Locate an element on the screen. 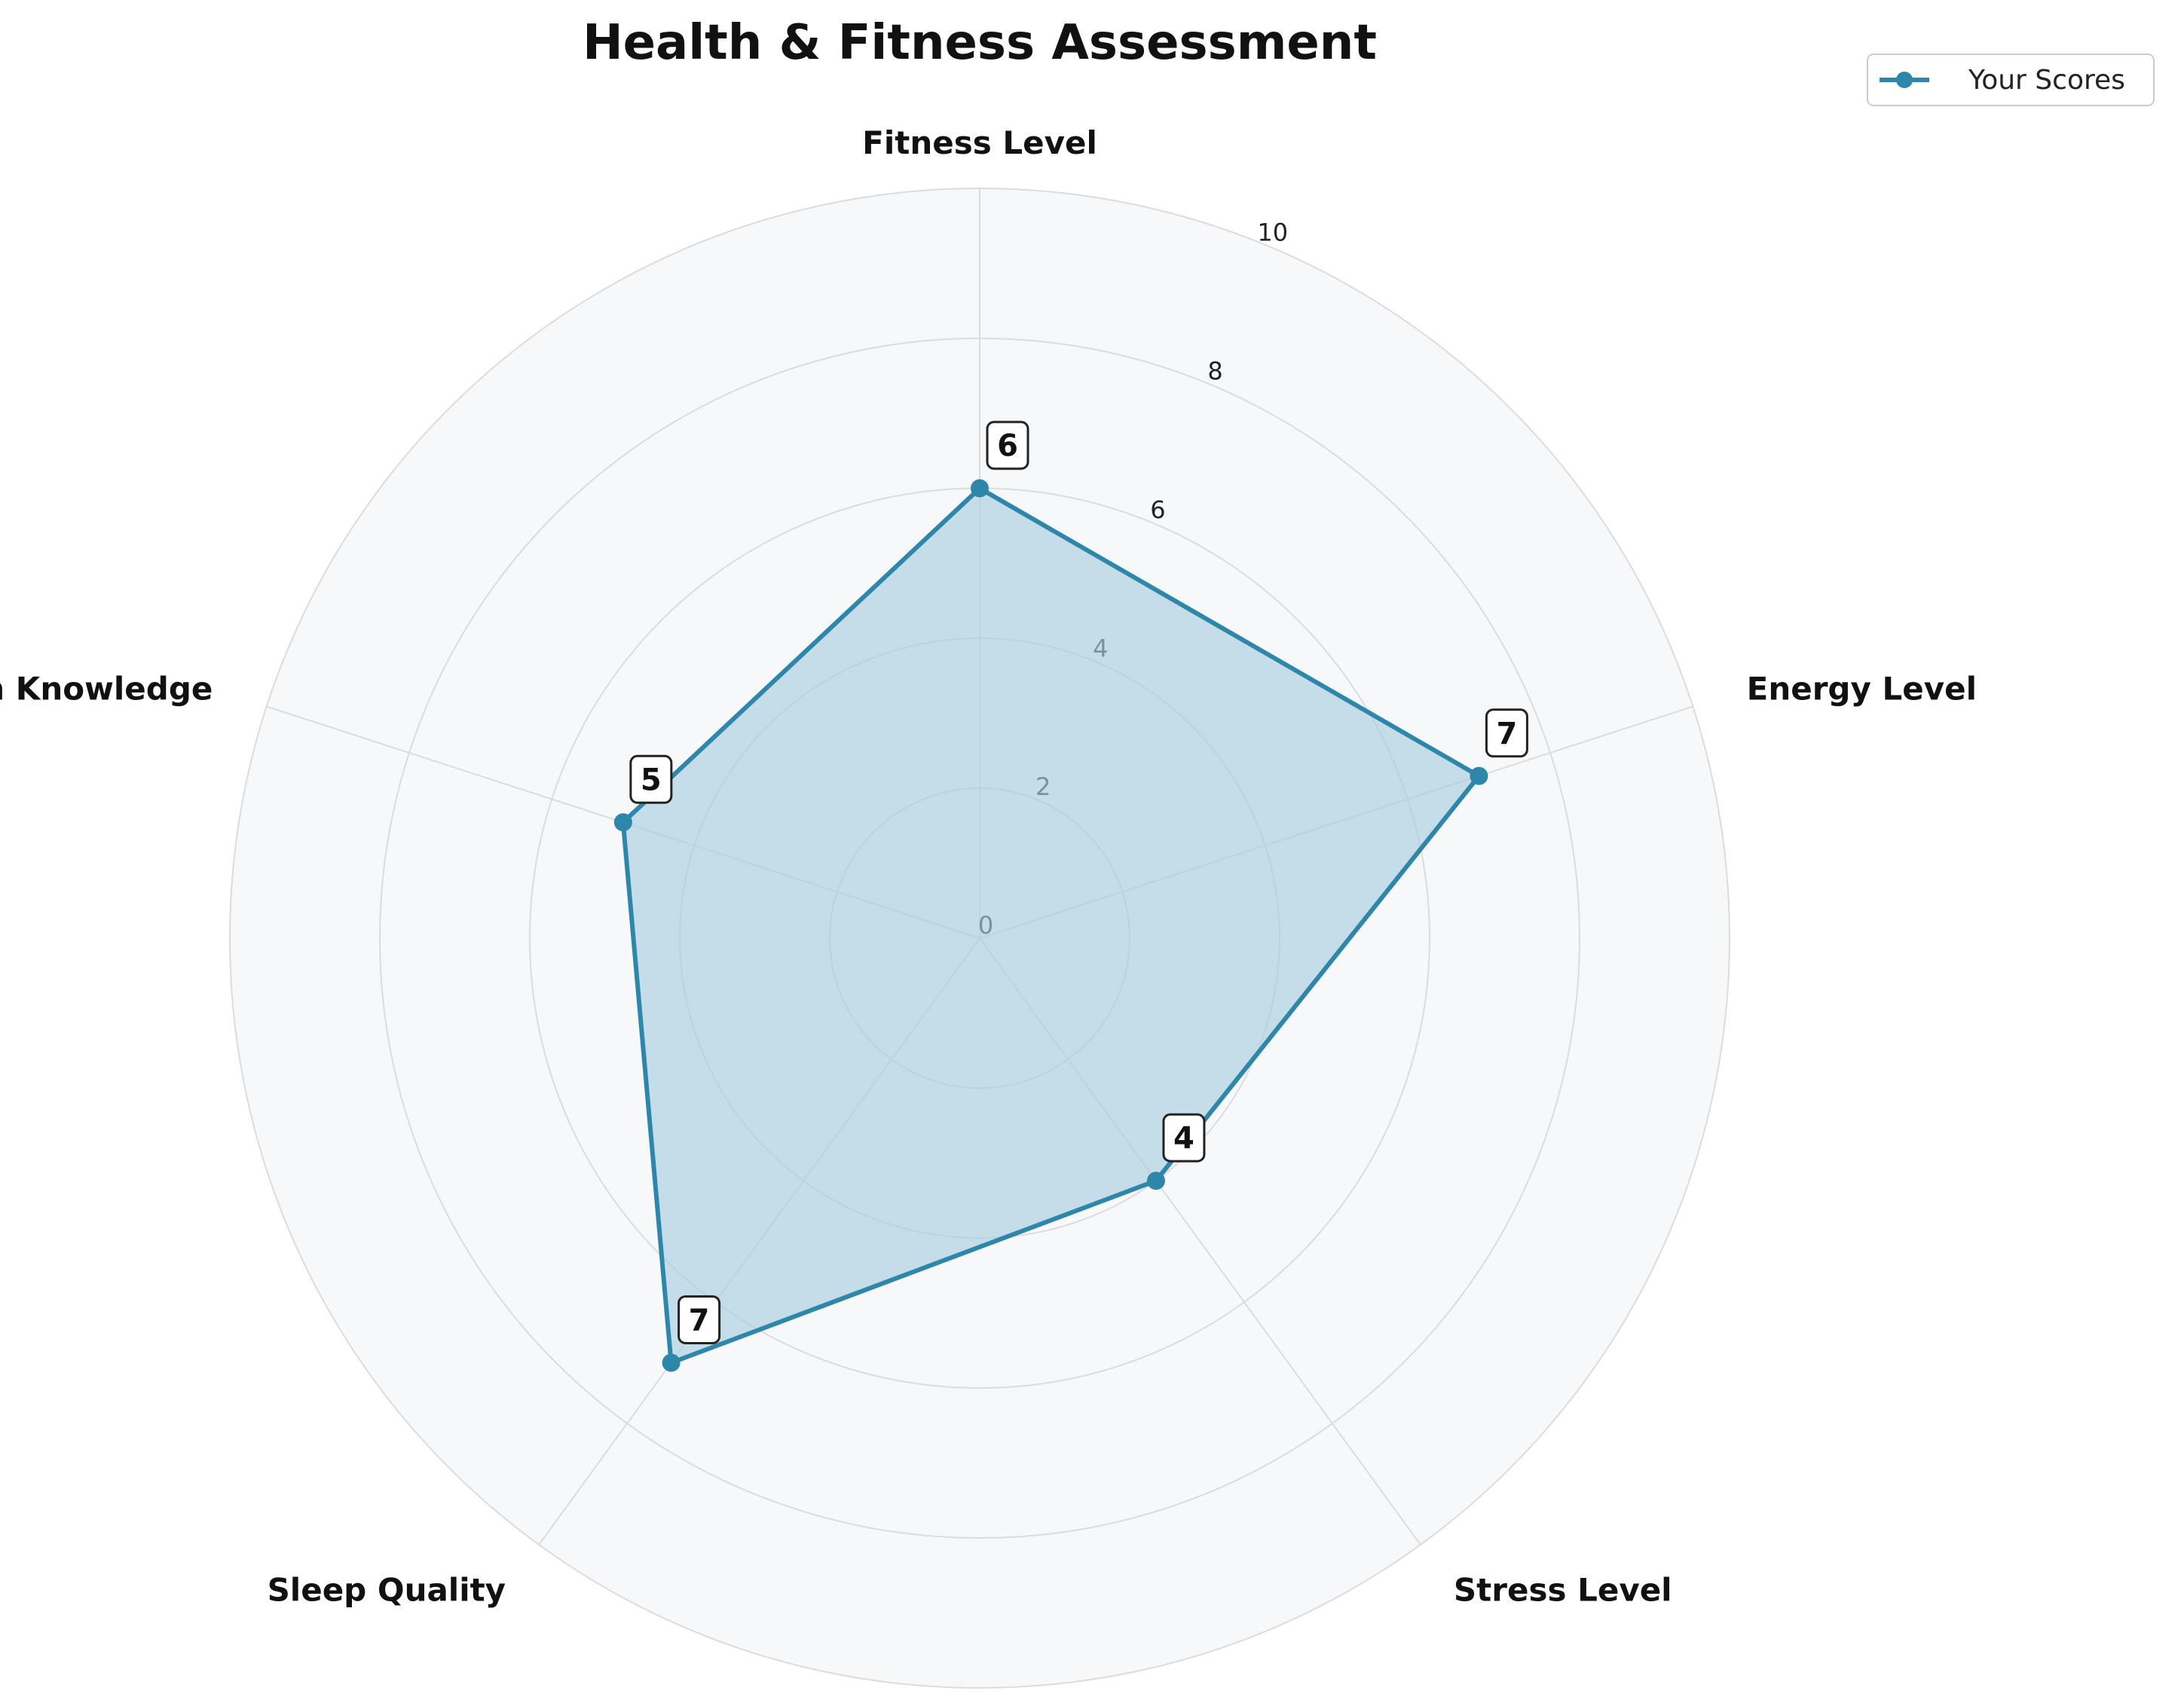 This screenshot has height=1706, width=2184. category-label: Sleep Quality is located at coordinates (387, 1590).